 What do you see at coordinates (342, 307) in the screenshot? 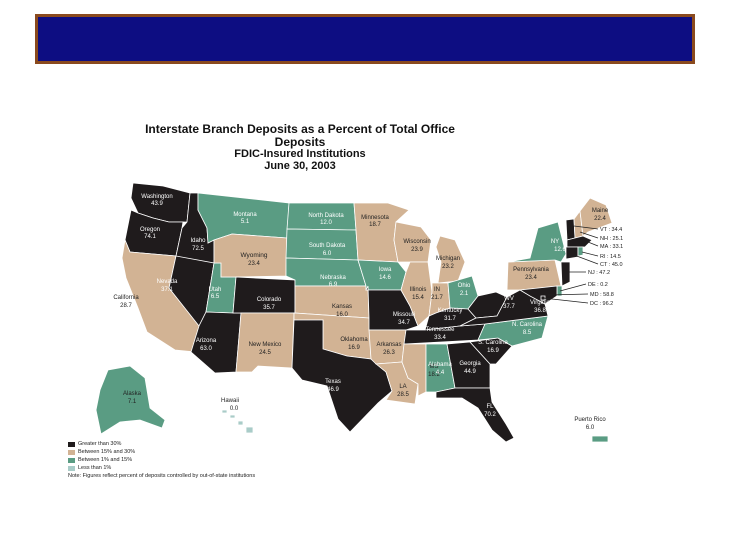
I see `label-kansas-name: Kansas` at bounding box center [342, 307].